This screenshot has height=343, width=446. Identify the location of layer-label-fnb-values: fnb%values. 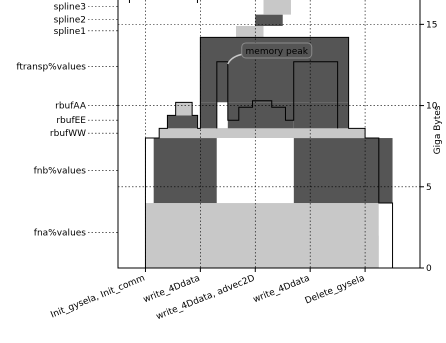
(60, 172).